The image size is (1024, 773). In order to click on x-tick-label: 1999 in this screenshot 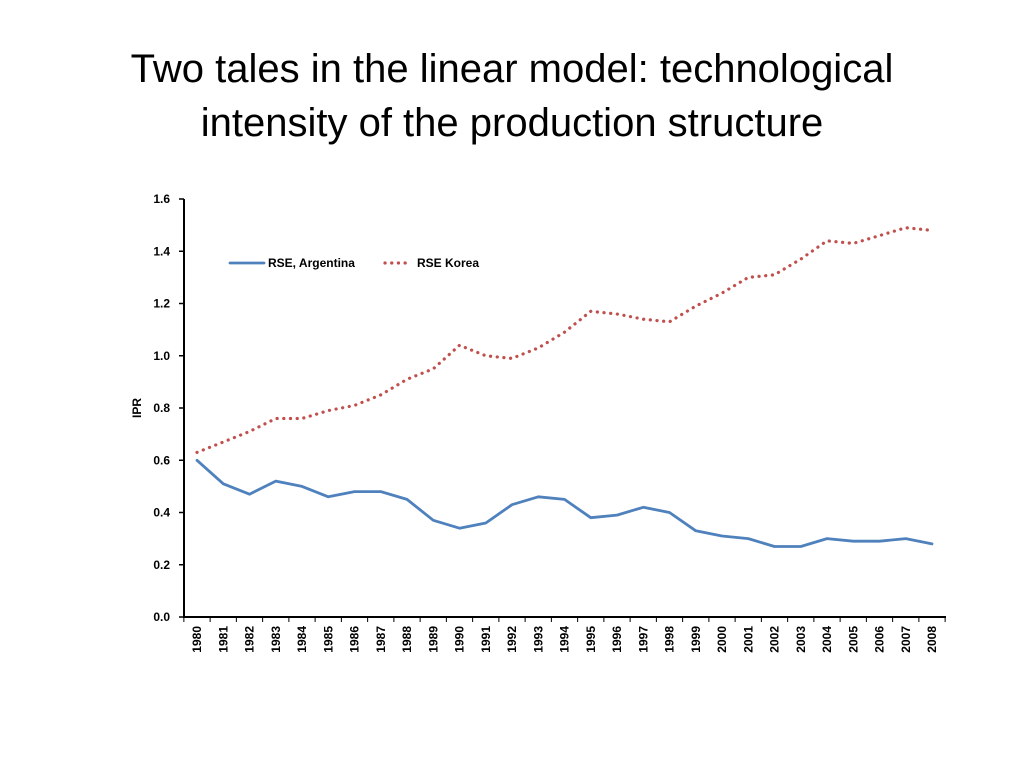, I will do `click(696, 639)`.